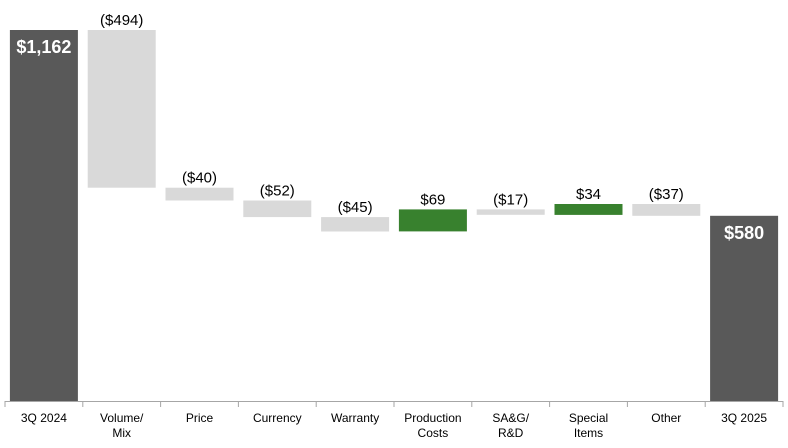 The image size is (788, 448). I want to click on data-label-7: $34, so click(588, 194).